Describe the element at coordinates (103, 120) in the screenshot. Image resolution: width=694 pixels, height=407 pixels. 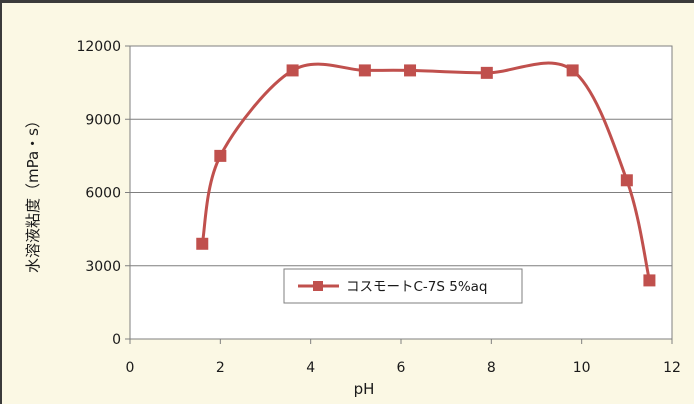
I see `y-tick-label: 9000` at that location.